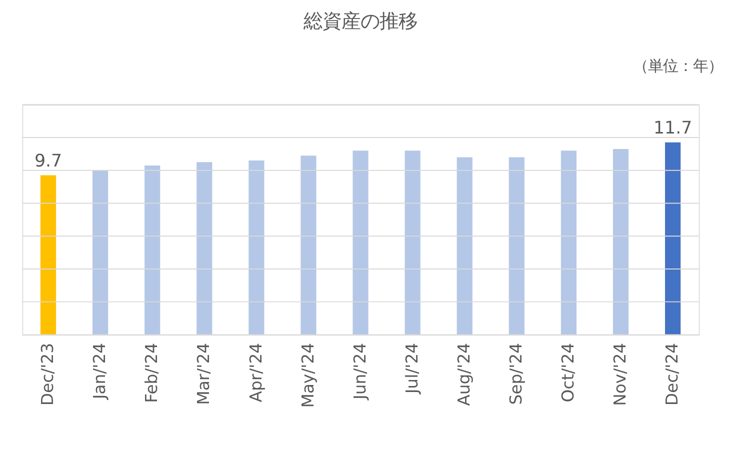 This screenshot has height=452, width=752. What do you see at coordinates (308, 375) in the screenshot?
I see `x-tick-label: May/'24` at bounding box center [308, 375].